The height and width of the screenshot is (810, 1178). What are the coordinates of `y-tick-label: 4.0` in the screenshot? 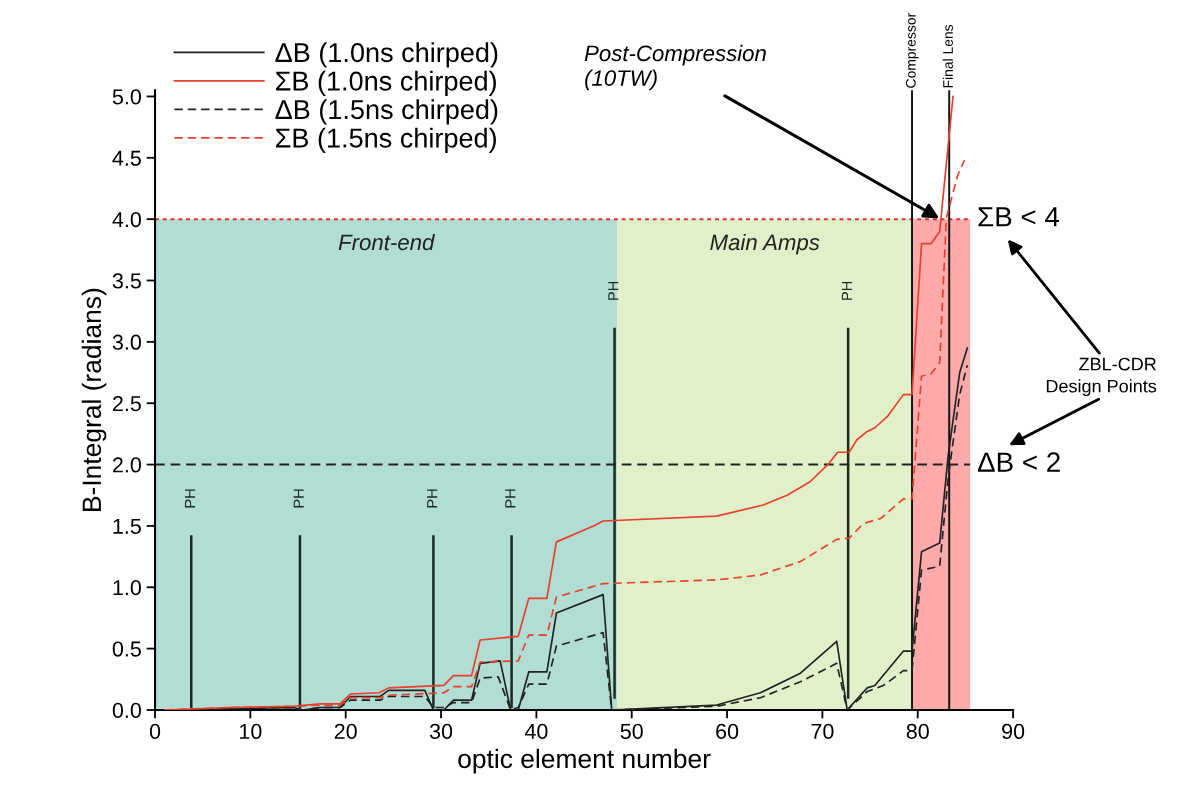 It's located at (126, 219).